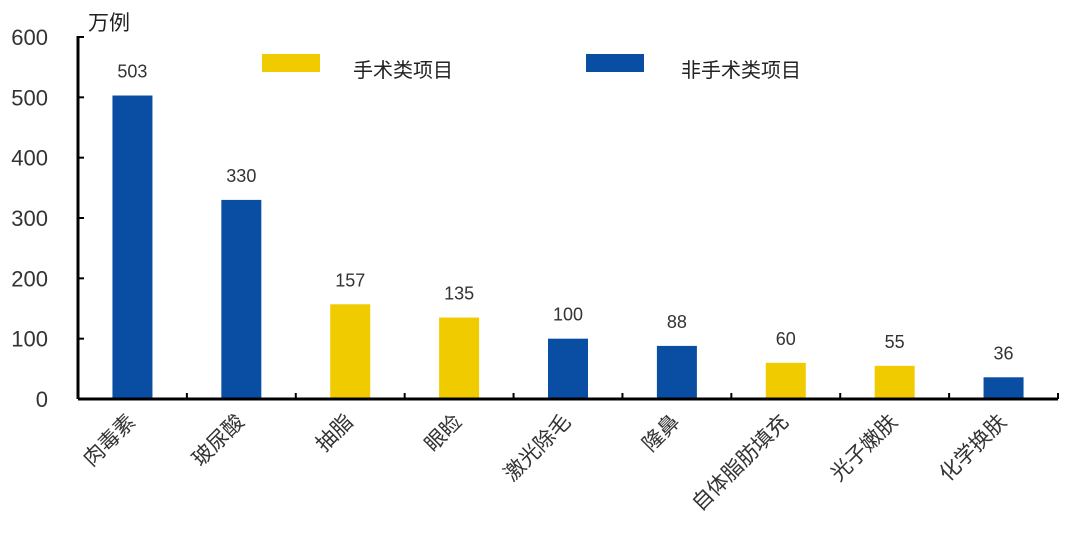 This screenshot has width=1066, height=555. What do you see at coordinates (218, 441) in the screenshot?
I see `category-label-2: 玻尿酸` at bounding box center [218, 441].